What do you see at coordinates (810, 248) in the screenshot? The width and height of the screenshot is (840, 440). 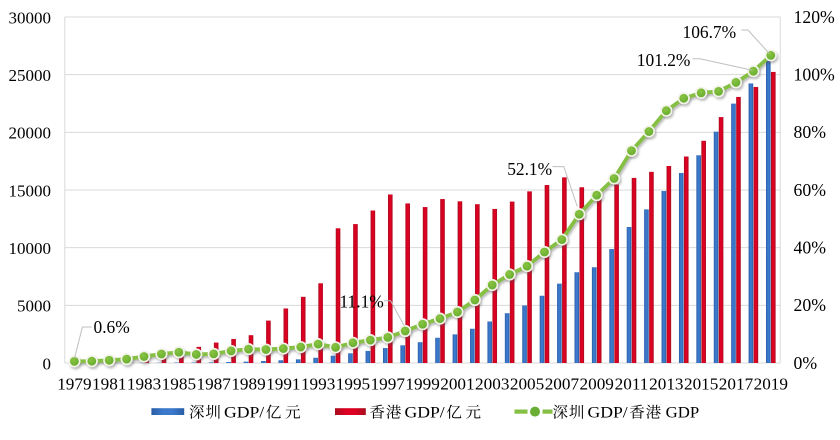 I see `svg-text: 40%` at bounding box center [810, 248].